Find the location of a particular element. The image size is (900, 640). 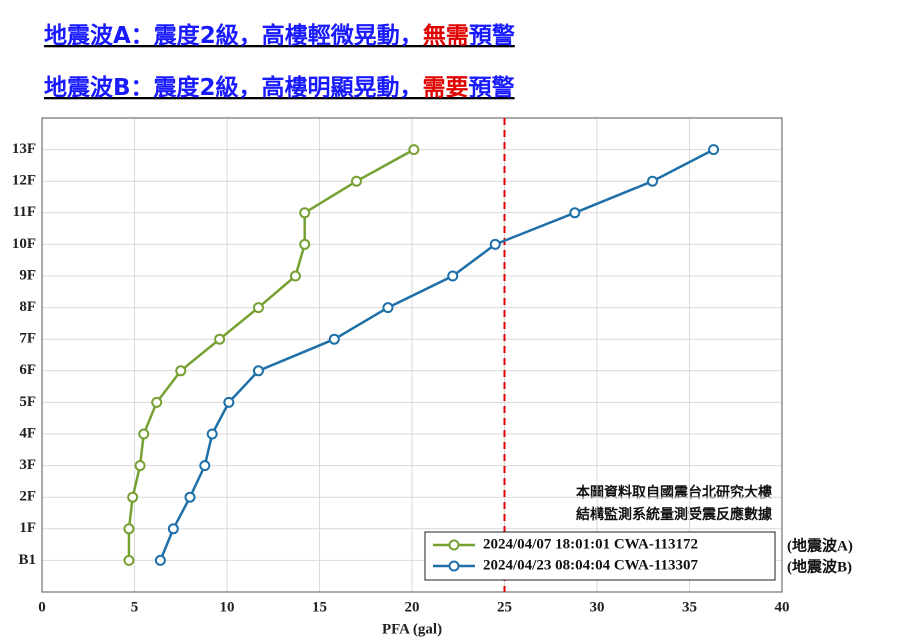

legend-box is located at coordinates (600, 556).